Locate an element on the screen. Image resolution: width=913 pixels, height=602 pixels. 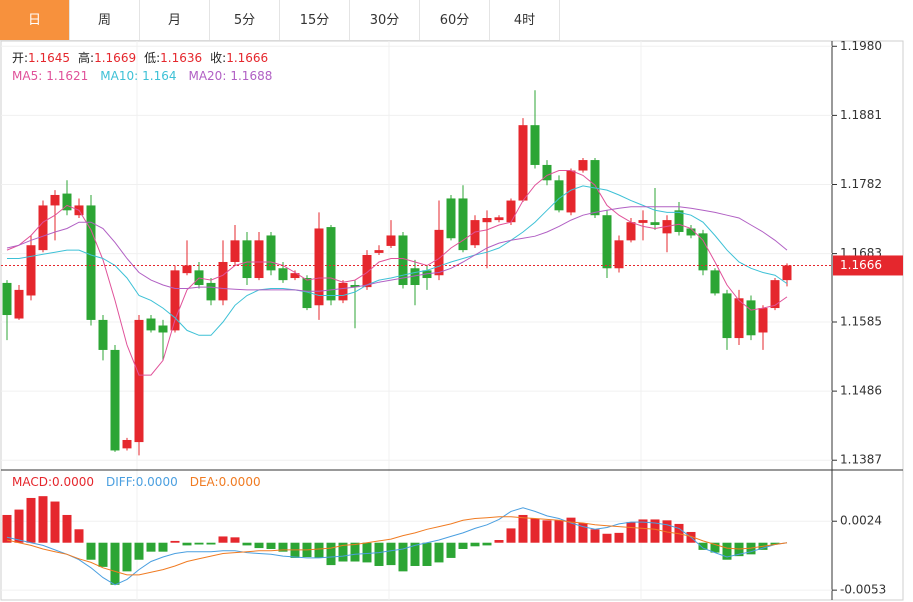
info-value: 1.1666 is located at coordinates (247, 58).